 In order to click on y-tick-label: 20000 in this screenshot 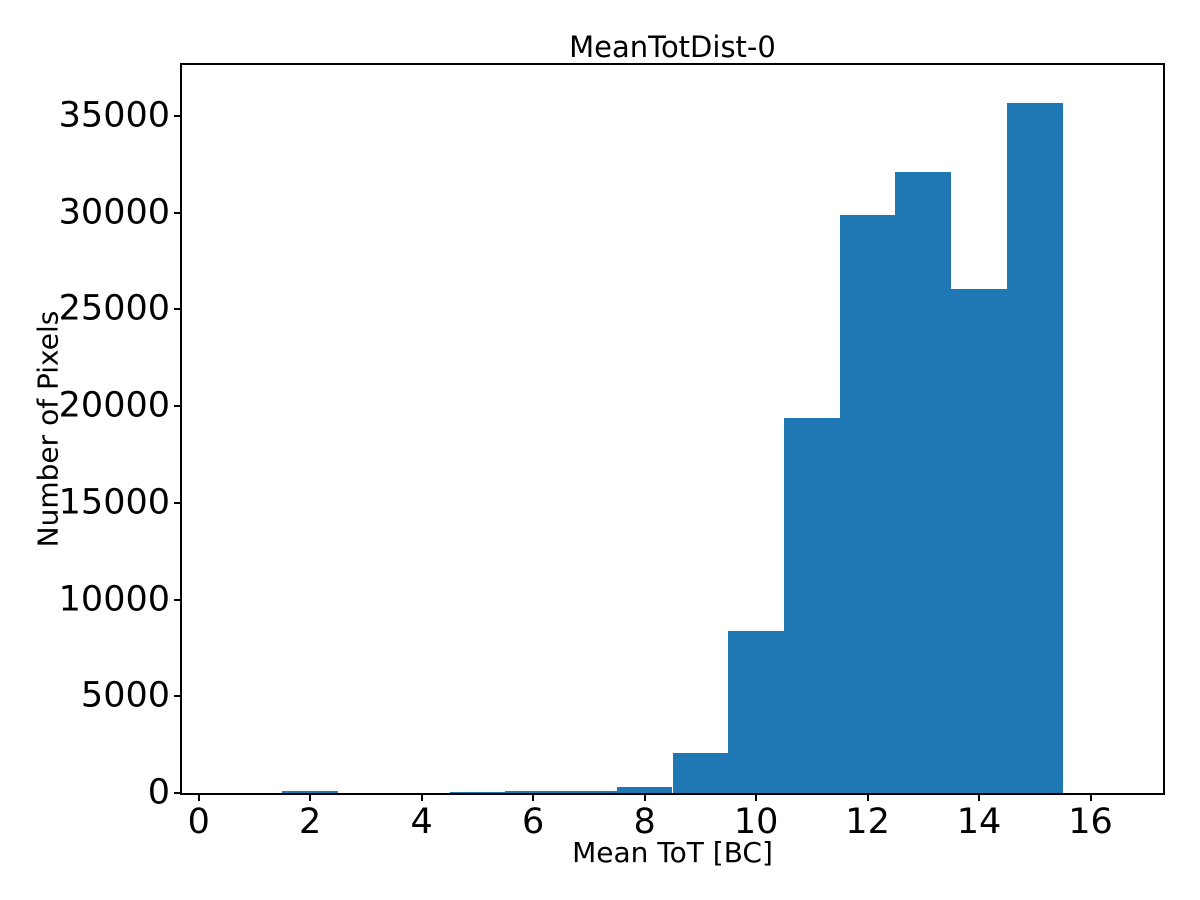, I will do `click(114, 405)`.